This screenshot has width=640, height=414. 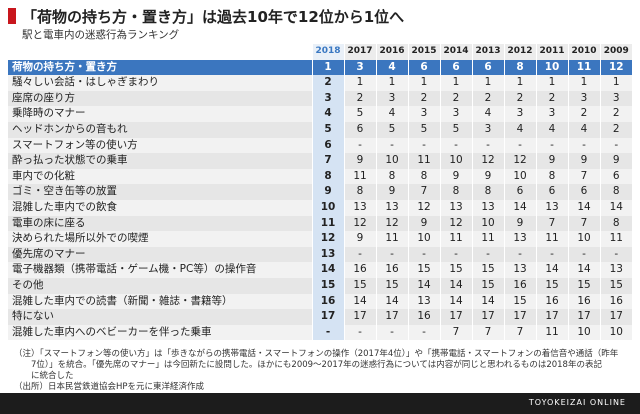 What do you see at coordinates (583, 52) in the screenshot?
I see `year-header: 2010` at bounding box center [583, 52].